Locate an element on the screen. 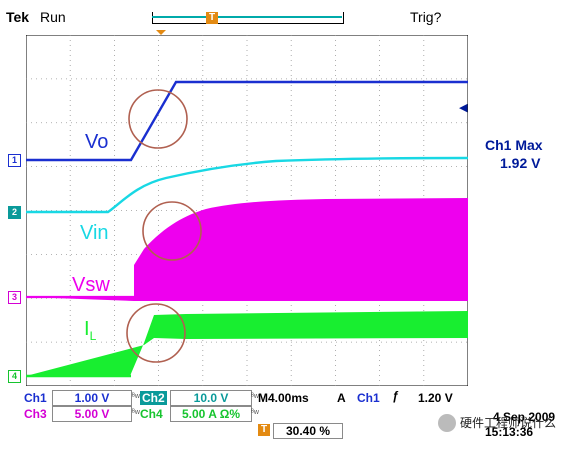 The height and width of the screenshot is (449, 588). ch3-ground-marker: 3 is located at coordinates (14, 297).